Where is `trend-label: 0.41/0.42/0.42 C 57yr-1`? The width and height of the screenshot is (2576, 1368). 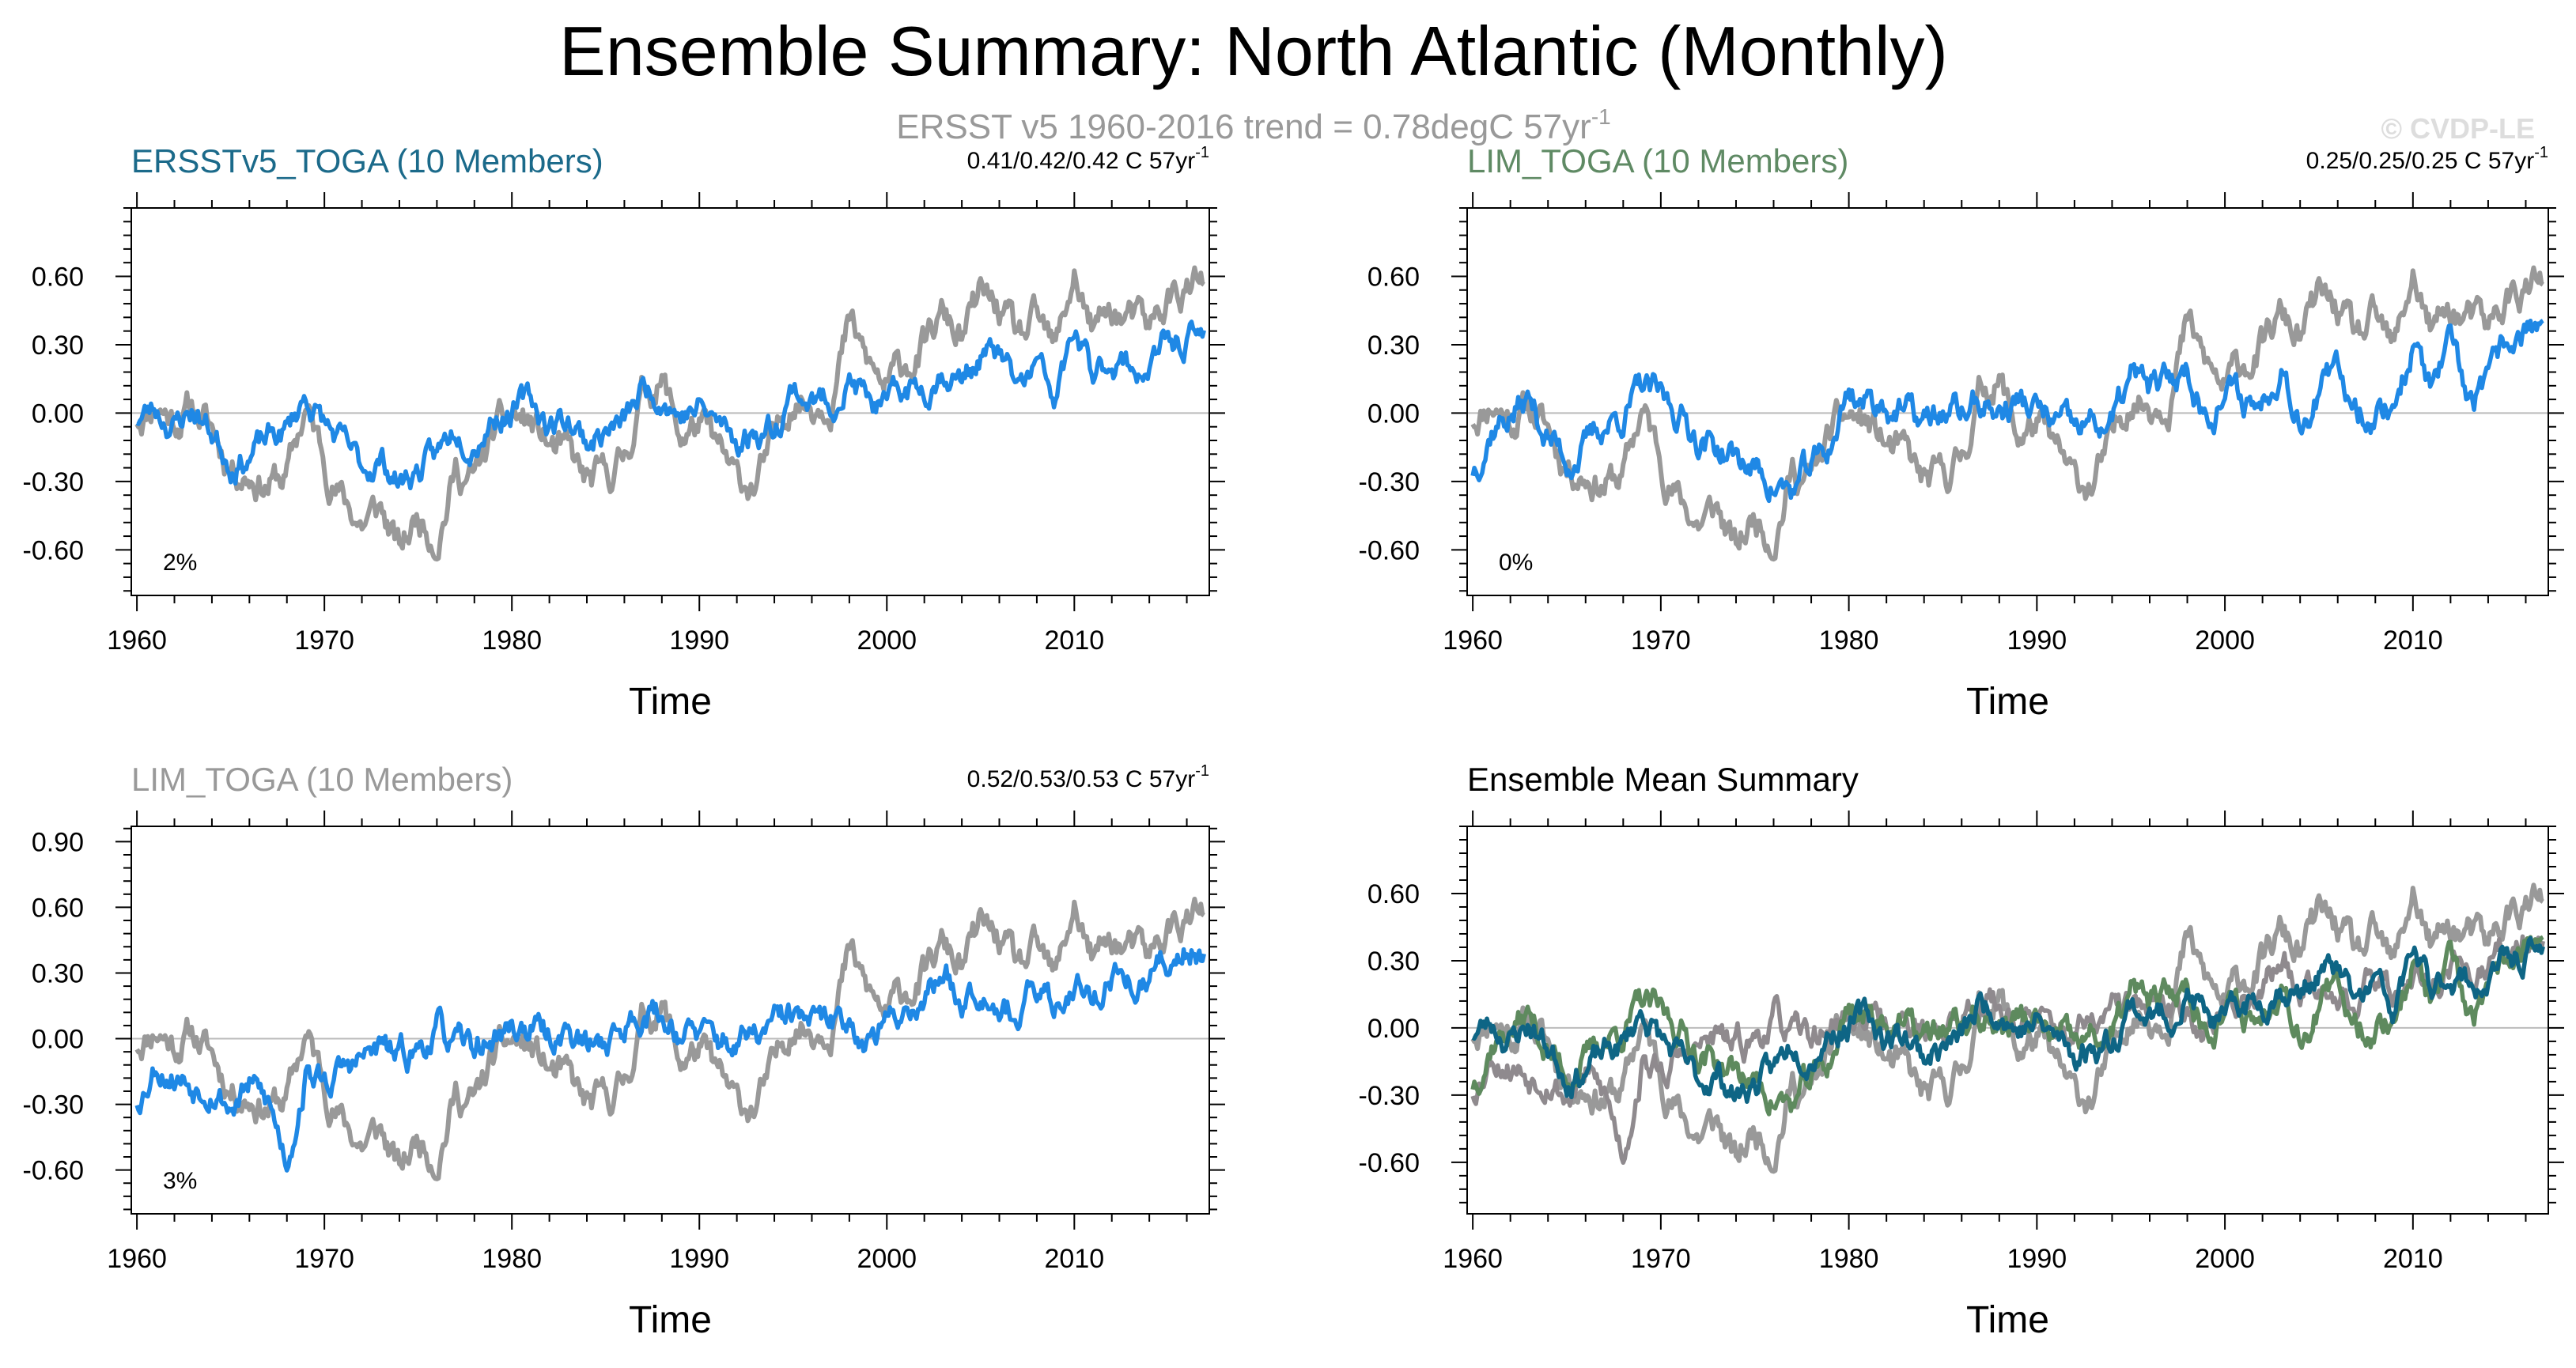
trend-label: 0.41/0.42/0.42 C 57yr-1 is located at coordinates (1088, 159).